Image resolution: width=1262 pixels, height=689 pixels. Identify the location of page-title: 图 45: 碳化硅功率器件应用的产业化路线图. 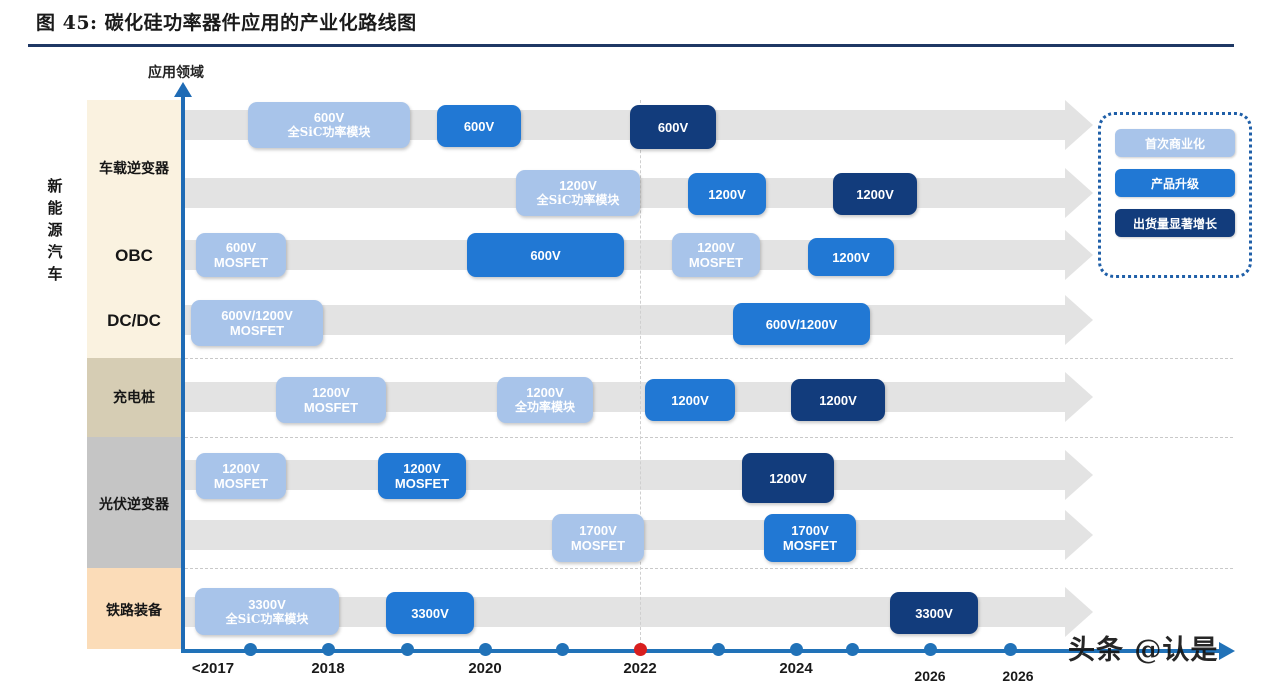
(226, 23).